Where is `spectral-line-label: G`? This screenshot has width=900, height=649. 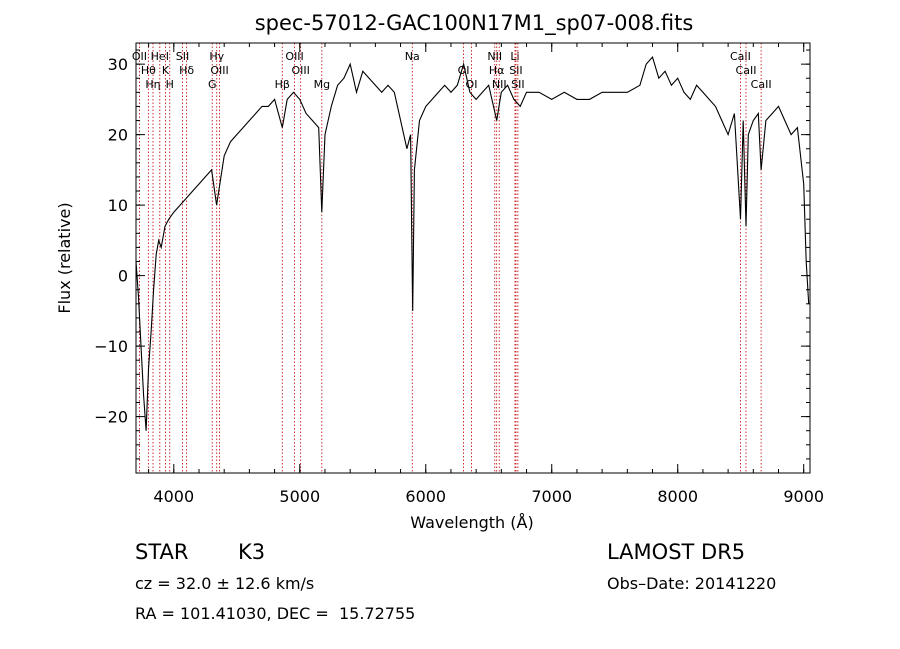 spectral-line-label: G is located at coordinates (212, 84).